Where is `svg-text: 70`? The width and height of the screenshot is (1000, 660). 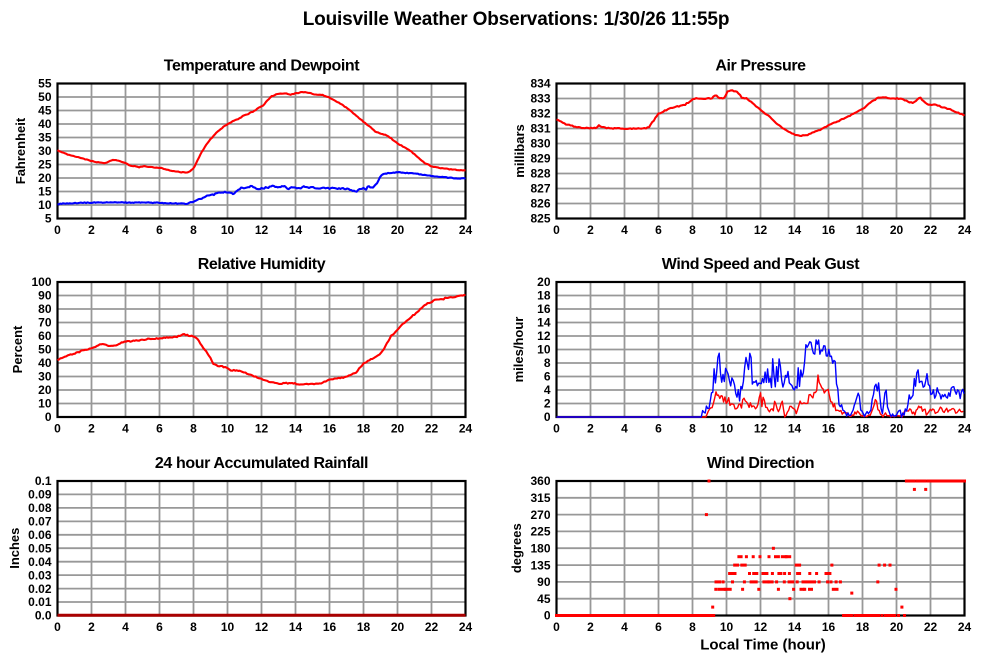 svg-text: 70 is located at coordinates (45, 323).